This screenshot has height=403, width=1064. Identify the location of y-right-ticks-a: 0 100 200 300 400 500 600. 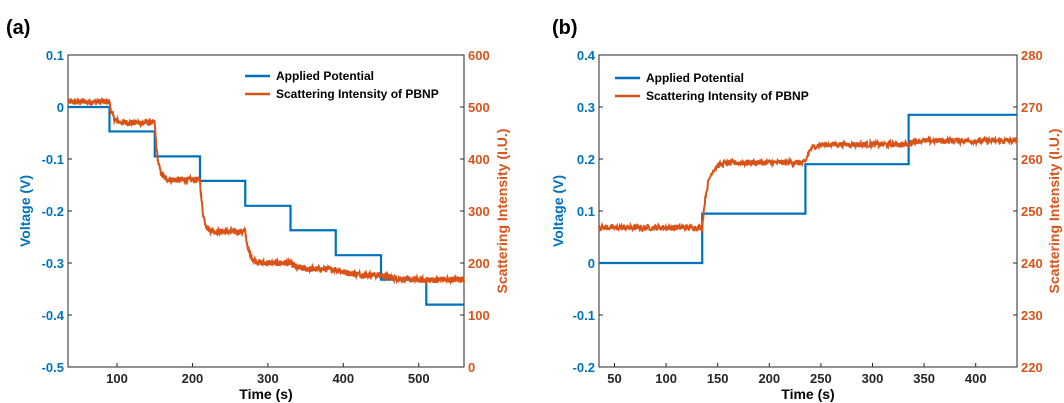
(475, 211).